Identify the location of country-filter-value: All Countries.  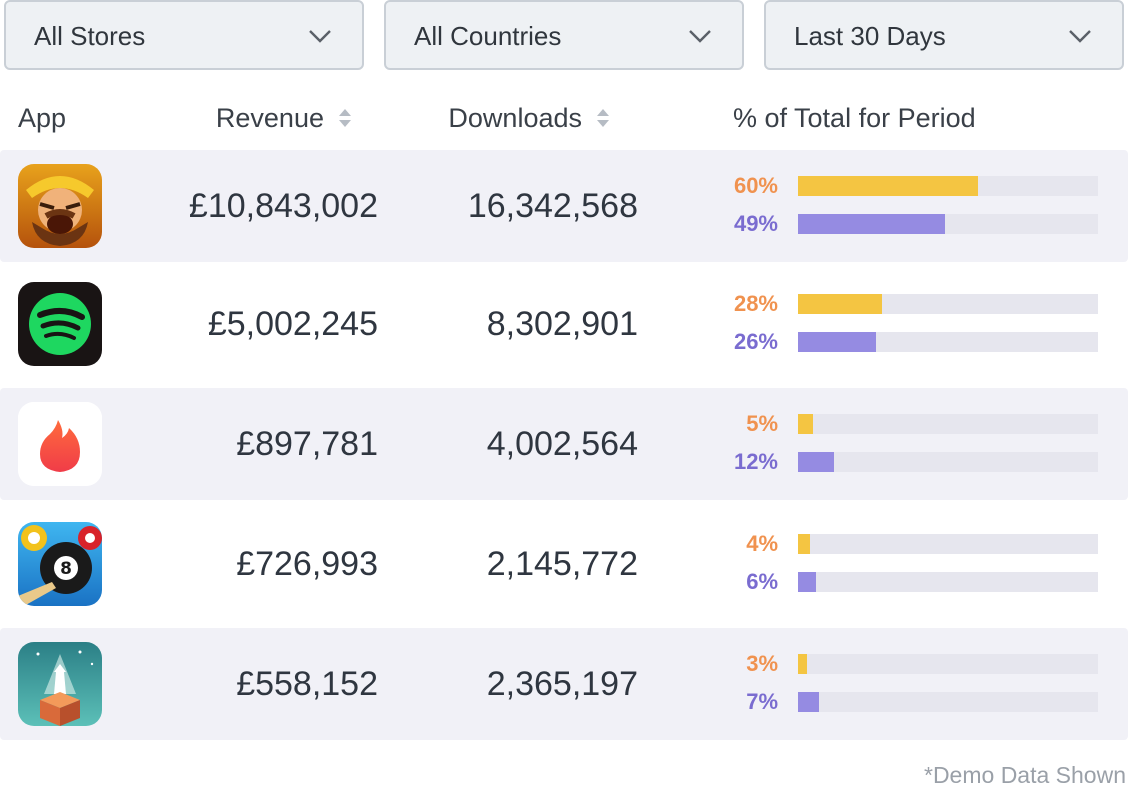
(488, 36).